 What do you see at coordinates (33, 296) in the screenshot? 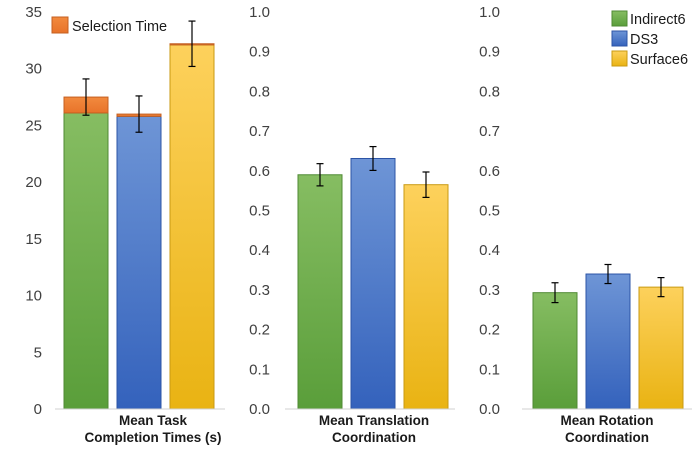
I see `y-tick-label: 10` at bounding box center [33, 296].